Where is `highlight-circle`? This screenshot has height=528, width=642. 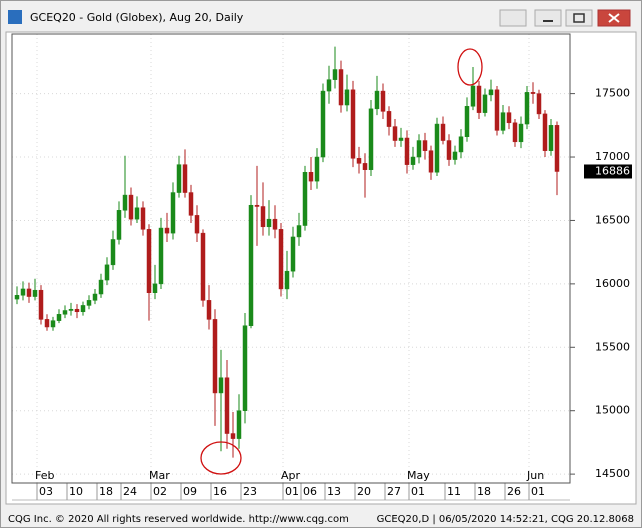 highlight-circle is located at coordinates (221, 458).